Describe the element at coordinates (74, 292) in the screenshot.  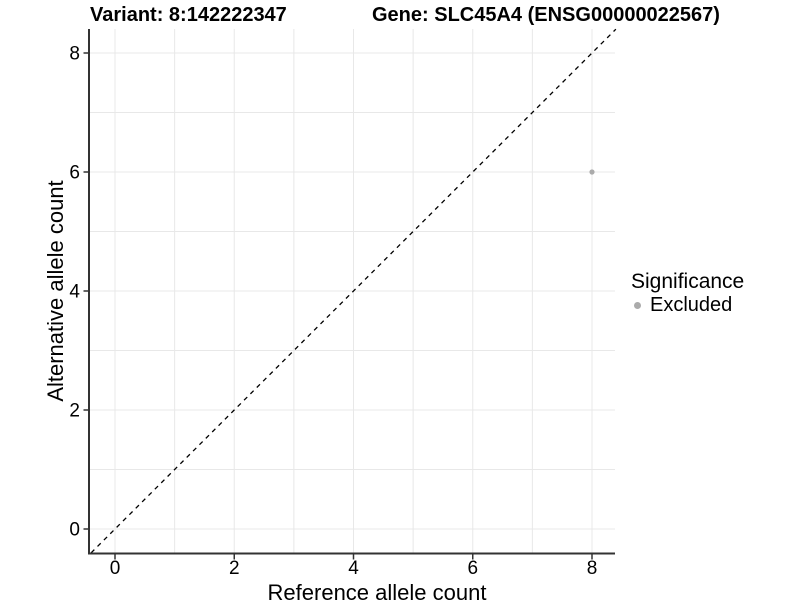
I see `y-tick-label: 4` at that location.